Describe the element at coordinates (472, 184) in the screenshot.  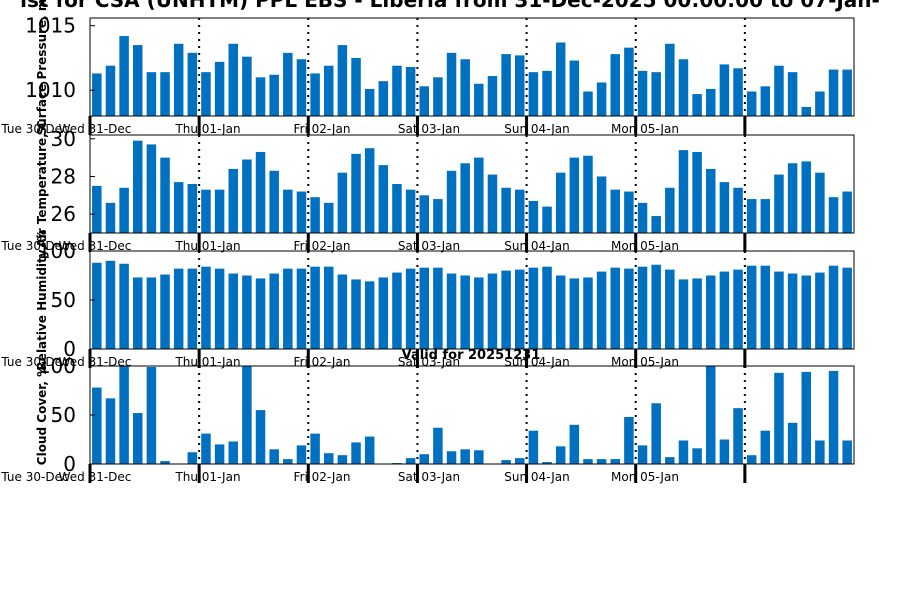
I see `plot-frame` at that location.